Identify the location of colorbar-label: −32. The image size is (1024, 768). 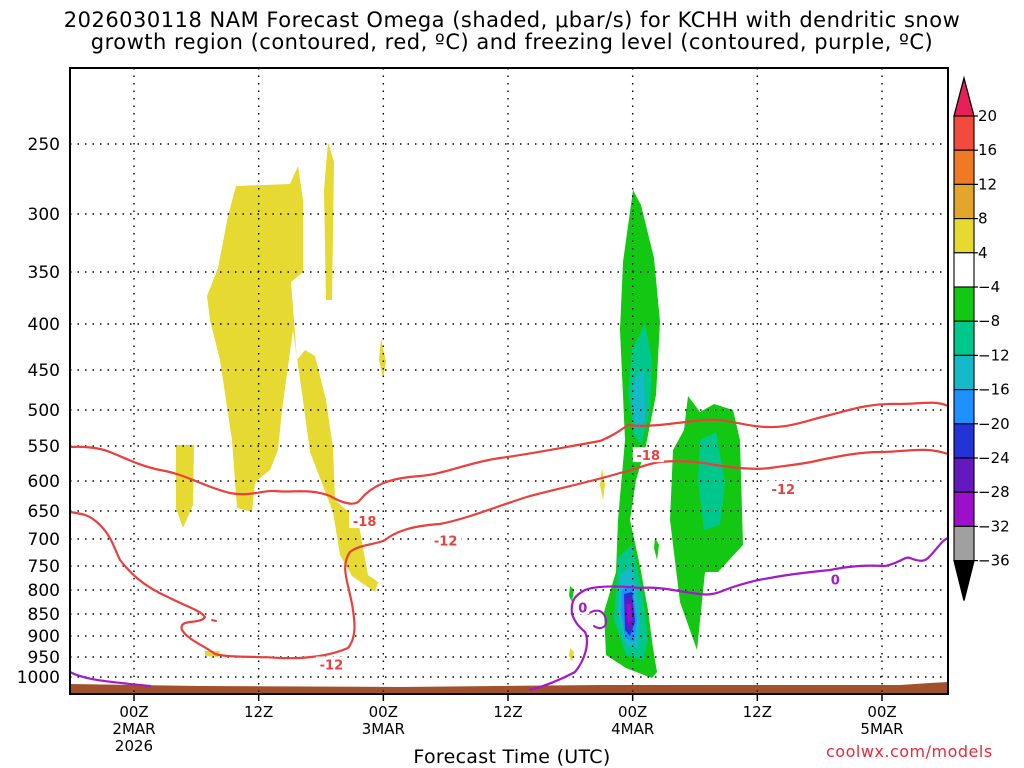
(994, 526).